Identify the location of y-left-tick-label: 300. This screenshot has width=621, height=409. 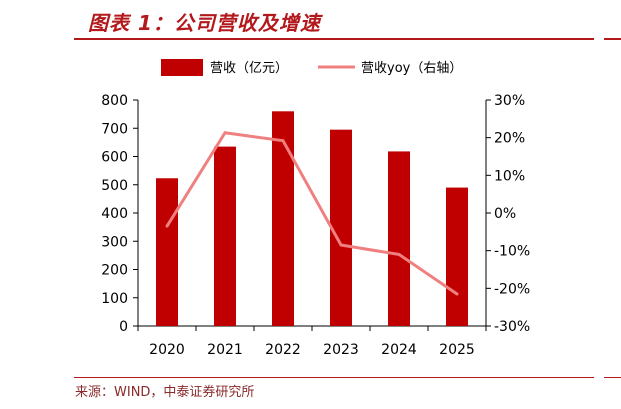
(114, 242).